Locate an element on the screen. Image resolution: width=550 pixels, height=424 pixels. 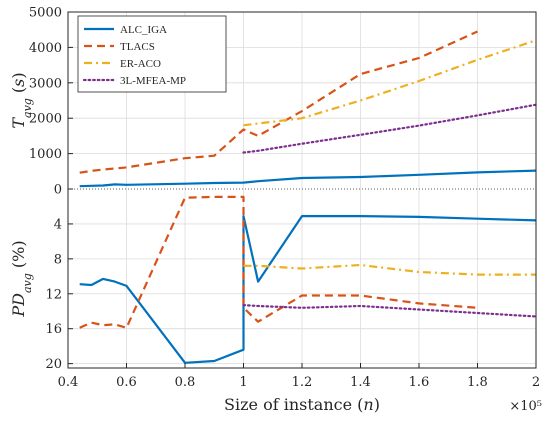
time-y-tick-label: 3000 is located at coordinates (45, 83).